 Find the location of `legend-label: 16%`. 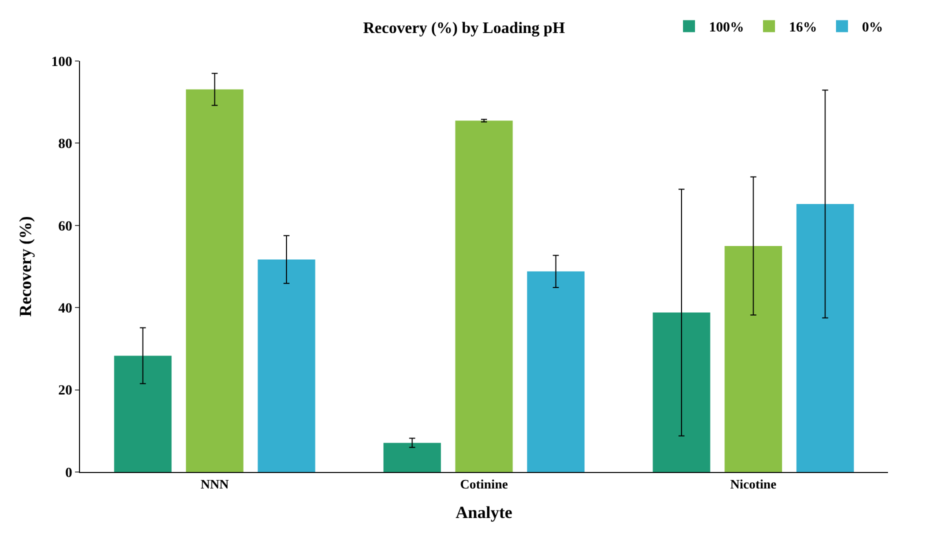

legend-label: 16% is located at coordinates (803, 28).